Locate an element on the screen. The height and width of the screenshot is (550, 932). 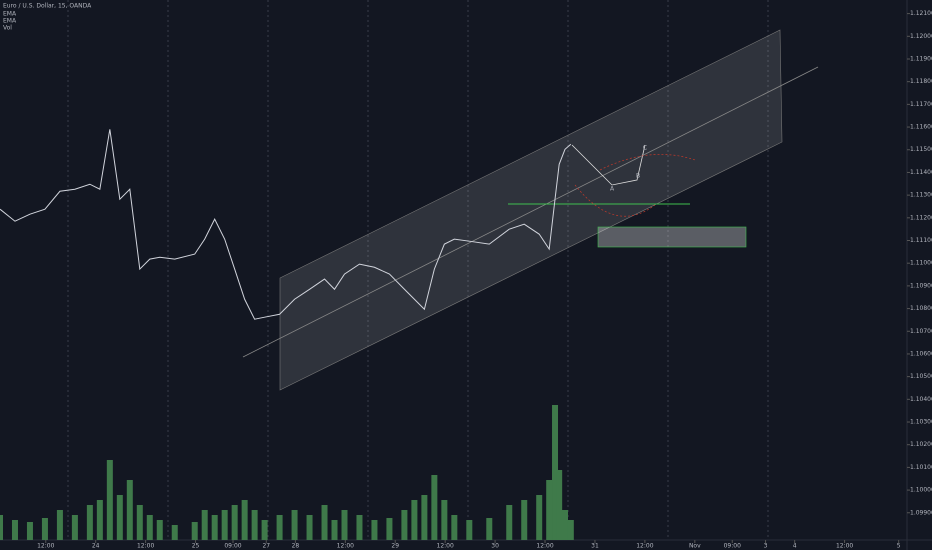
y-tick-label: 1.11400 is located at coordinates (921, 172).